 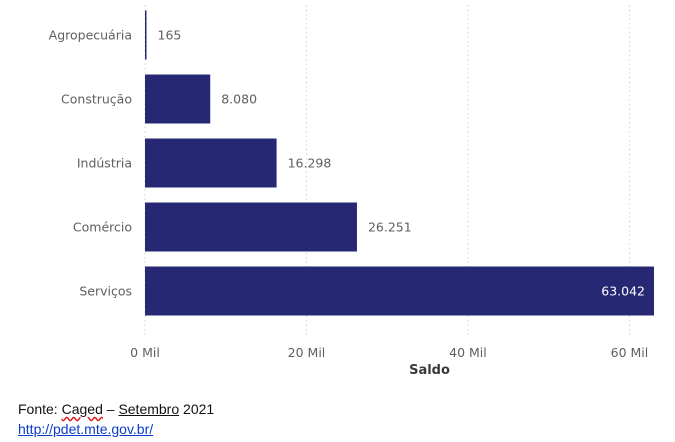 I want to click on x-tick-label: 20 Mil, so click(x=307, y=352).